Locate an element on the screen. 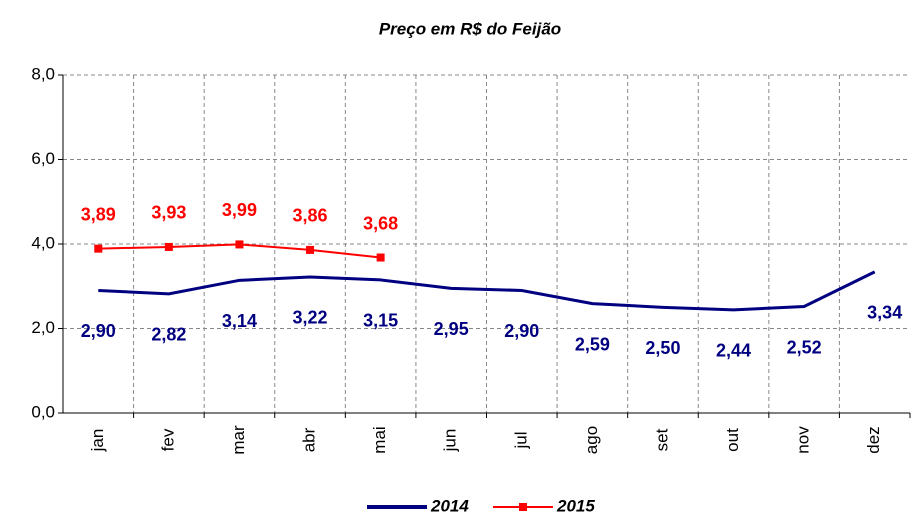 This screenshot has height=517, width=915. data-label: 2,44 is located at coordinates (733, 351).